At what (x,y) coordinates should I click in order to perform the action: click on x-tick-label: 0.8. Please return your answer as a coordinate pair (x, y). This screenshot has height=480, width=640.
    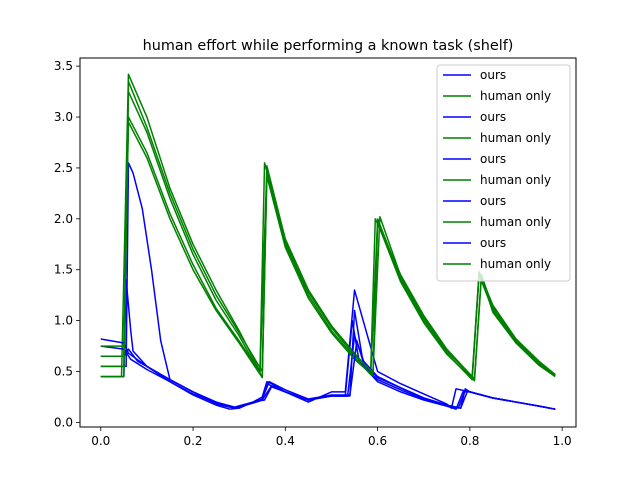
    Looking at the image, I should click on (469, 441).